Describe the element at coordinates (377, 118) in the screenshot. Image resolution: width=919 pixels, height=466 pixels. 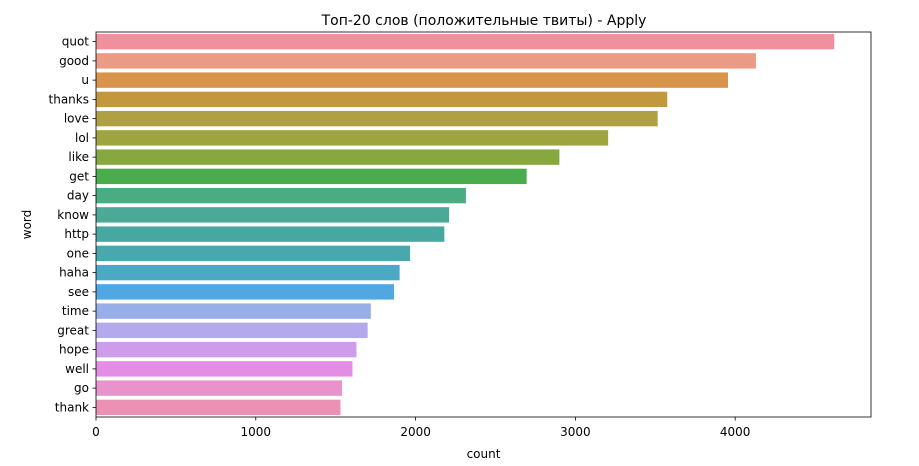
I see `bar-love` at that location.